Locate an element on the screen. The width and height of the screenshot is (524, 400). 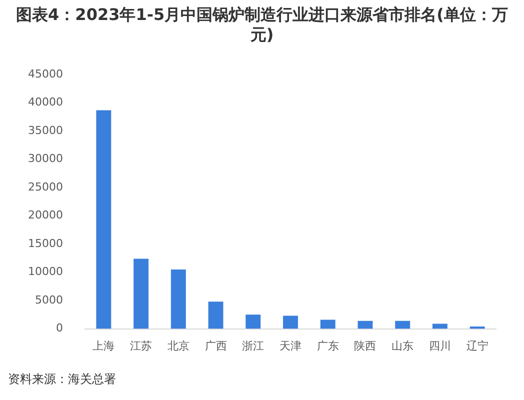
text: 资料来源：海关总署 is located at coordinates (62, 379).